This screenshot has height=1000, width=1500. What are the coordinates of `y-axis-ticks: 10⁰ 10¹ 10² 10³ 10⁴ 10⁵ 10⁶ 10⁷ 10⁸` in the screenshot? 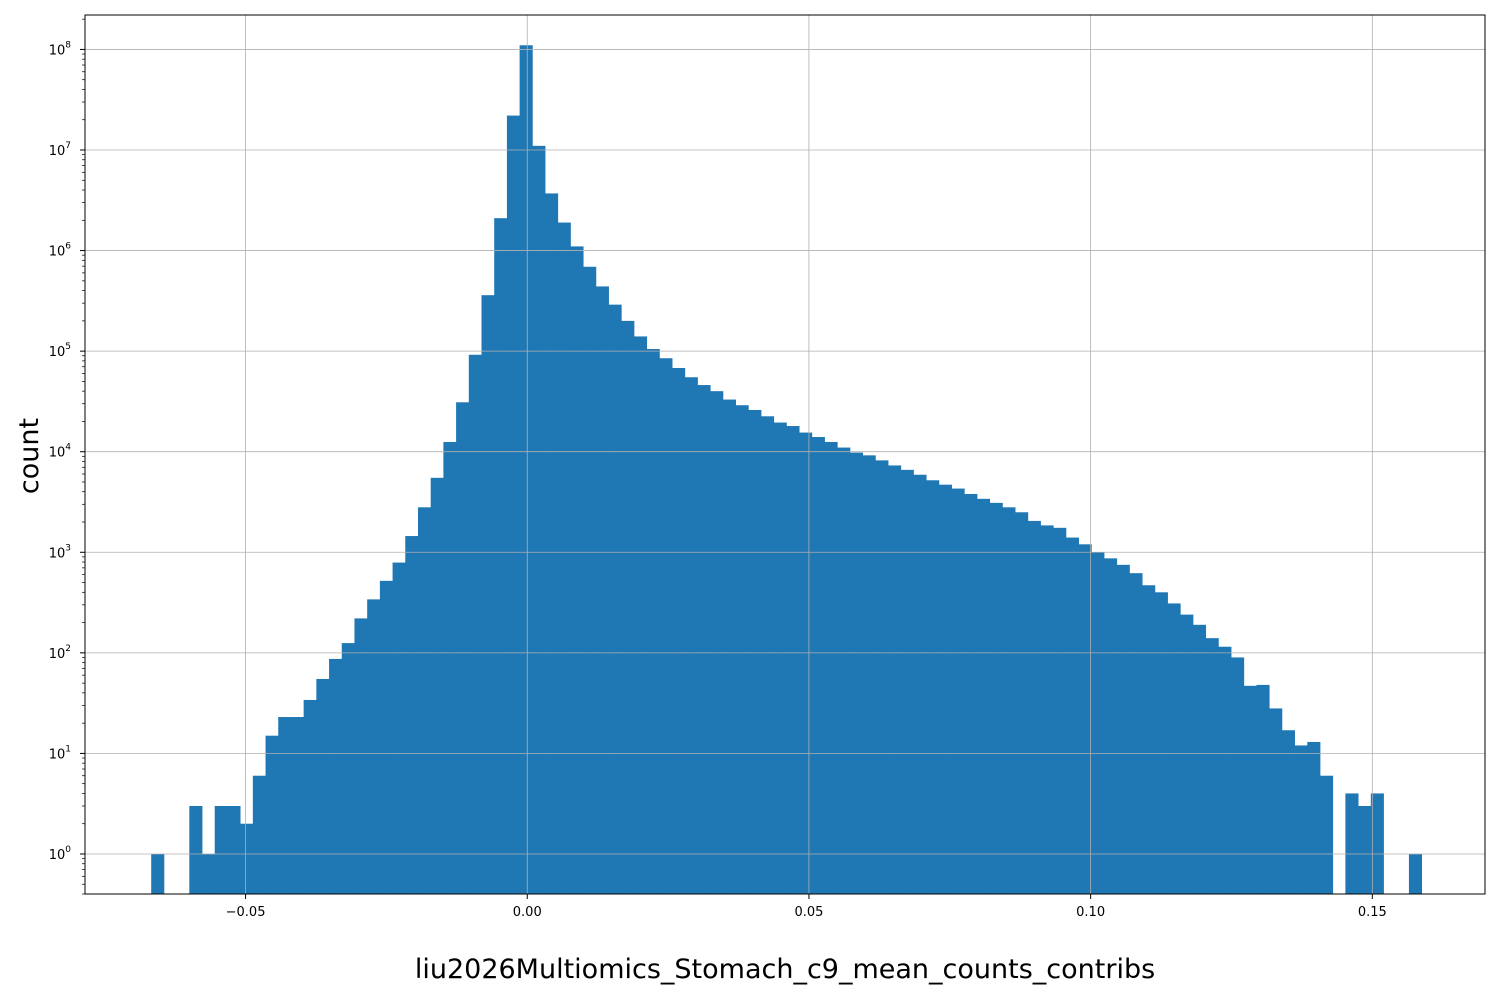 It's located at (67, 456).